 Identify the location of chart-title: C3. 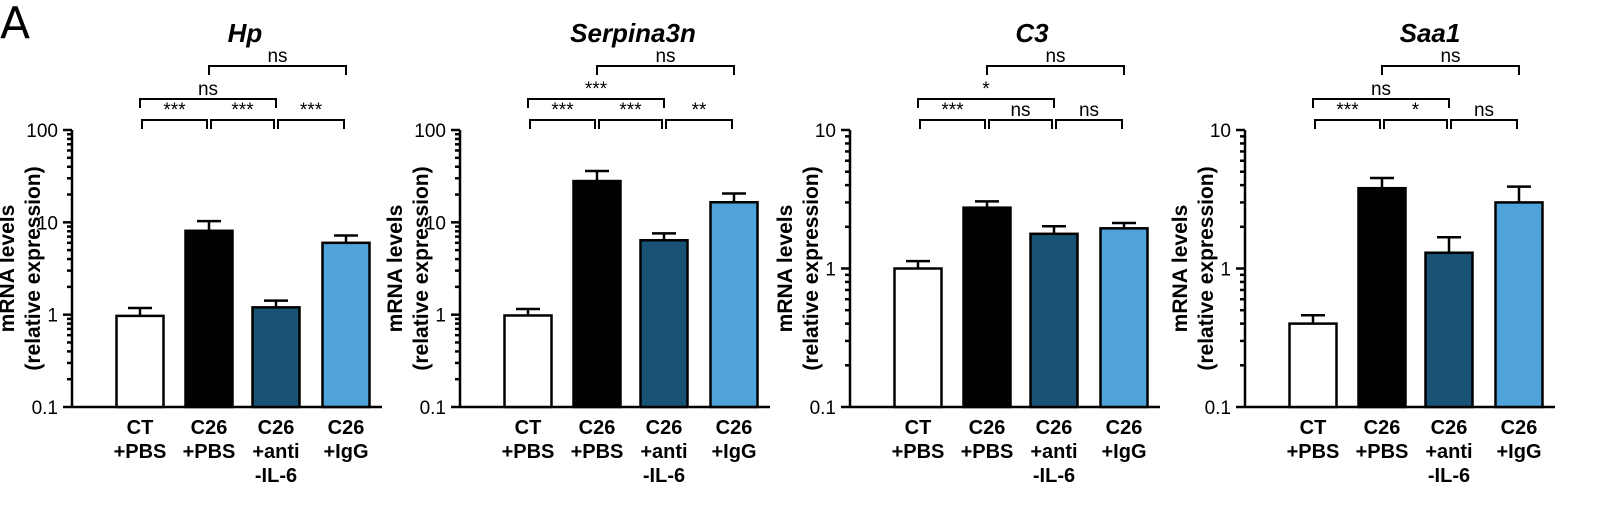
(1032, 33).